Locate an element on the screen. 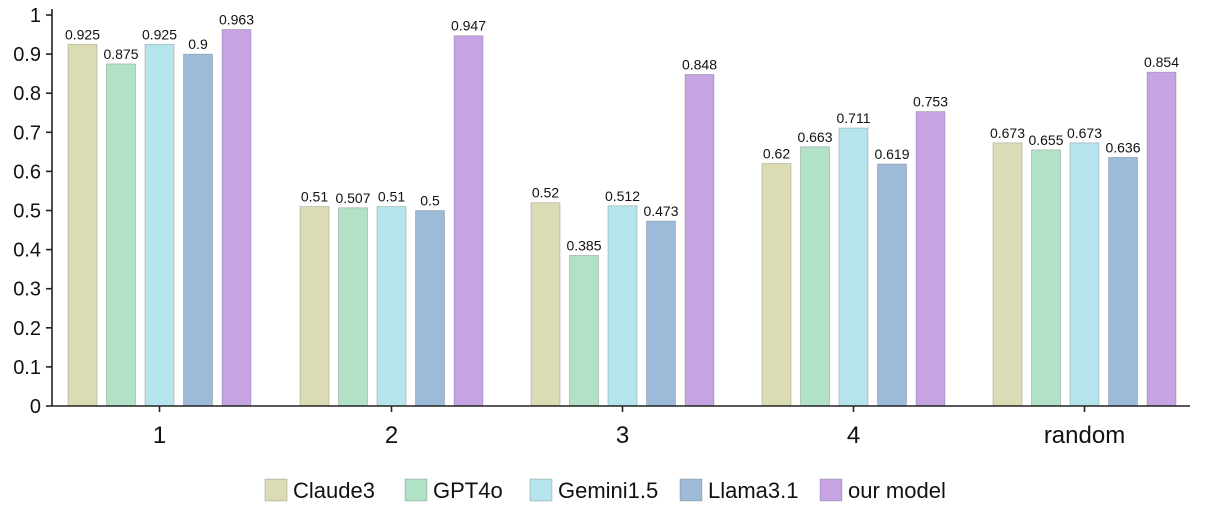  y-tick-label: 0.5 is located at coordinates (27, 212).